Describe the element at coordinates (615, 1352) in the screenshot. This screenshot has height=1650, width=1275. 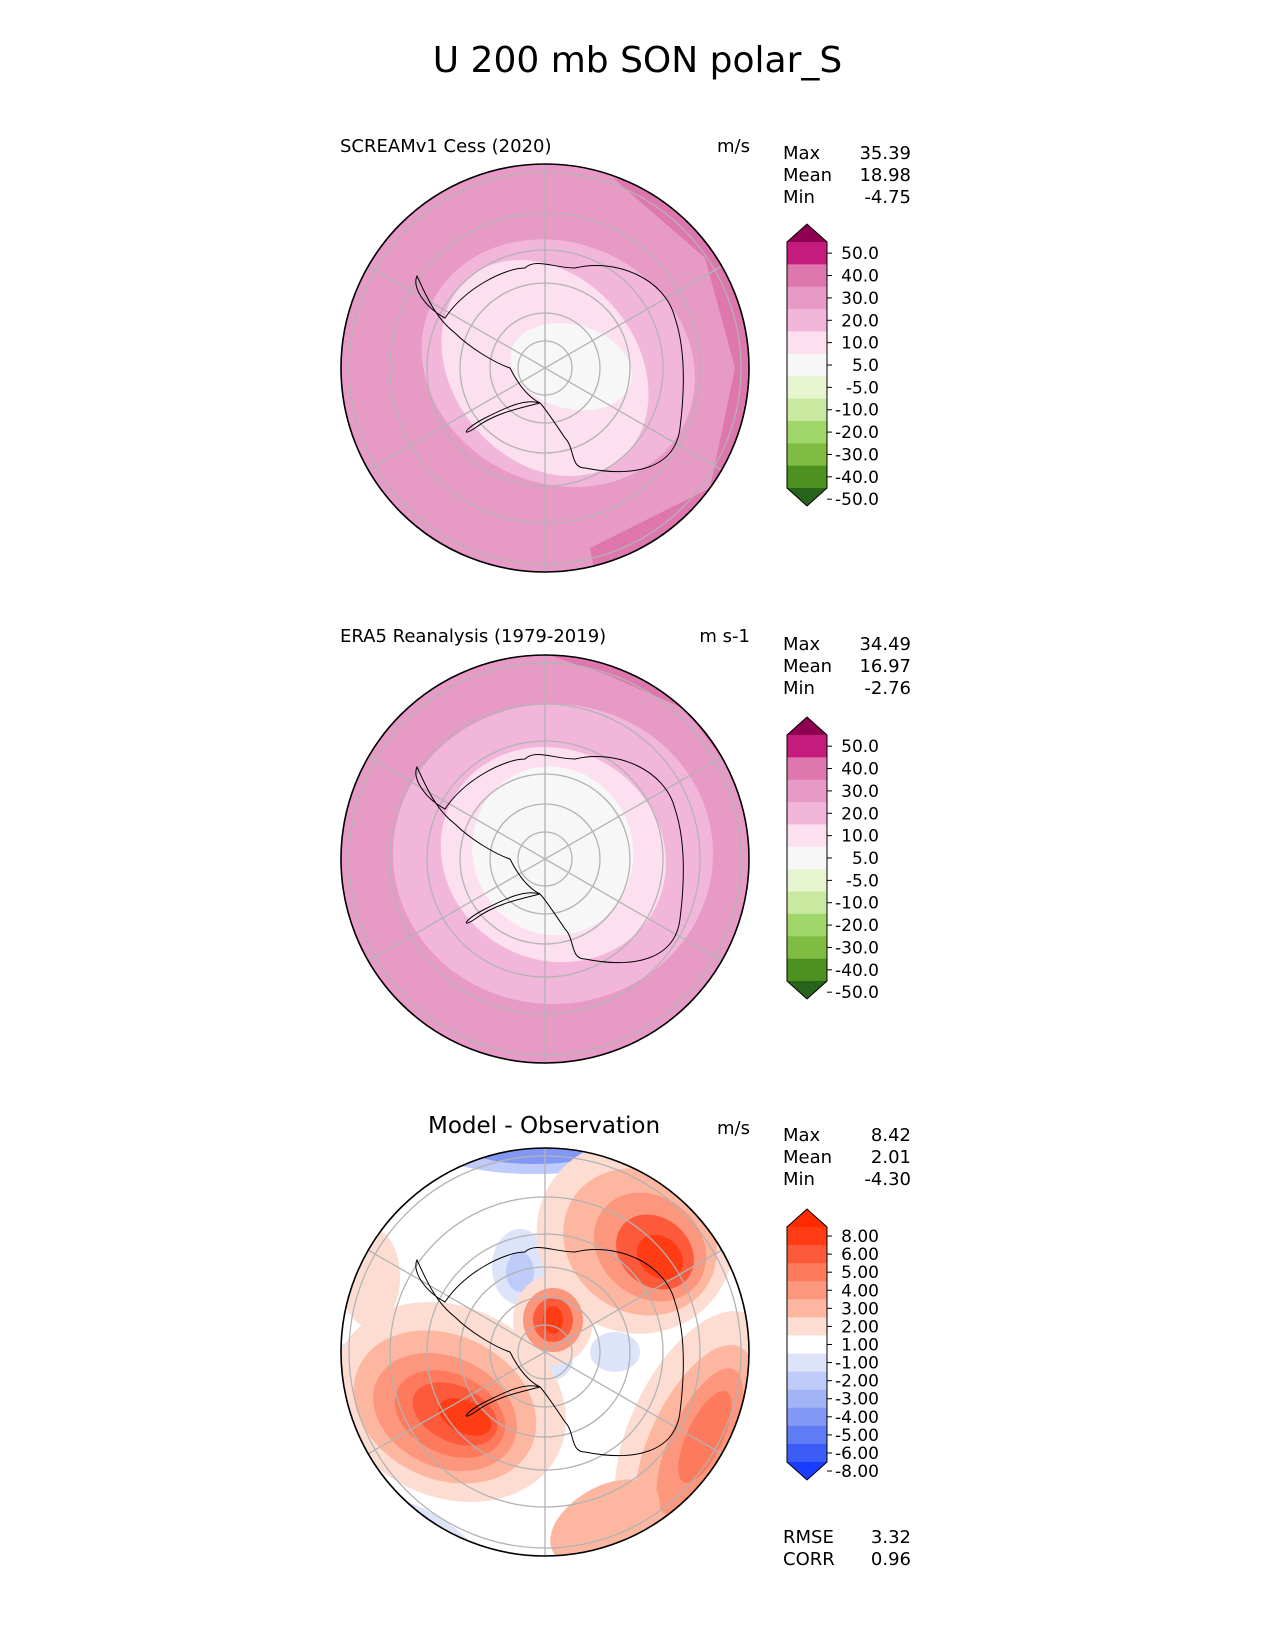
I see `neg-blob-east` at that location.